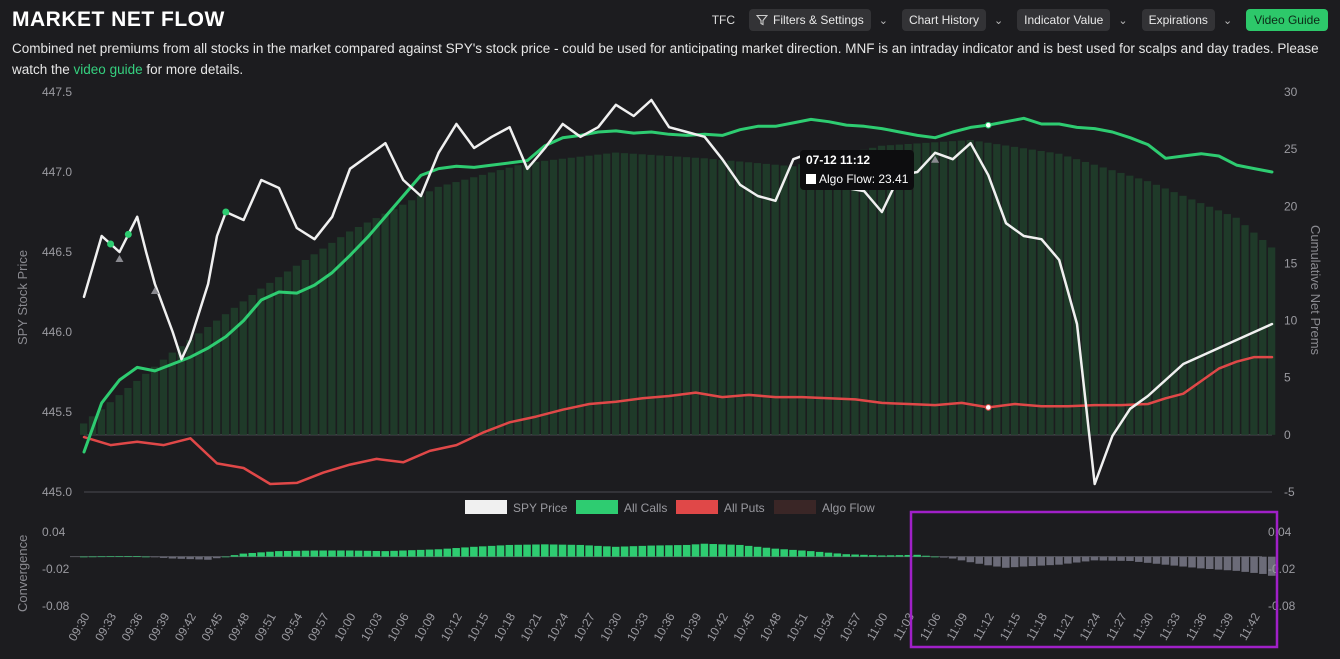 The image size is (1340, 659). Describe the element at coordinates (22, 297) in the screenshot. I see `y-left-axis-label: SPY Stock Price` at that location.